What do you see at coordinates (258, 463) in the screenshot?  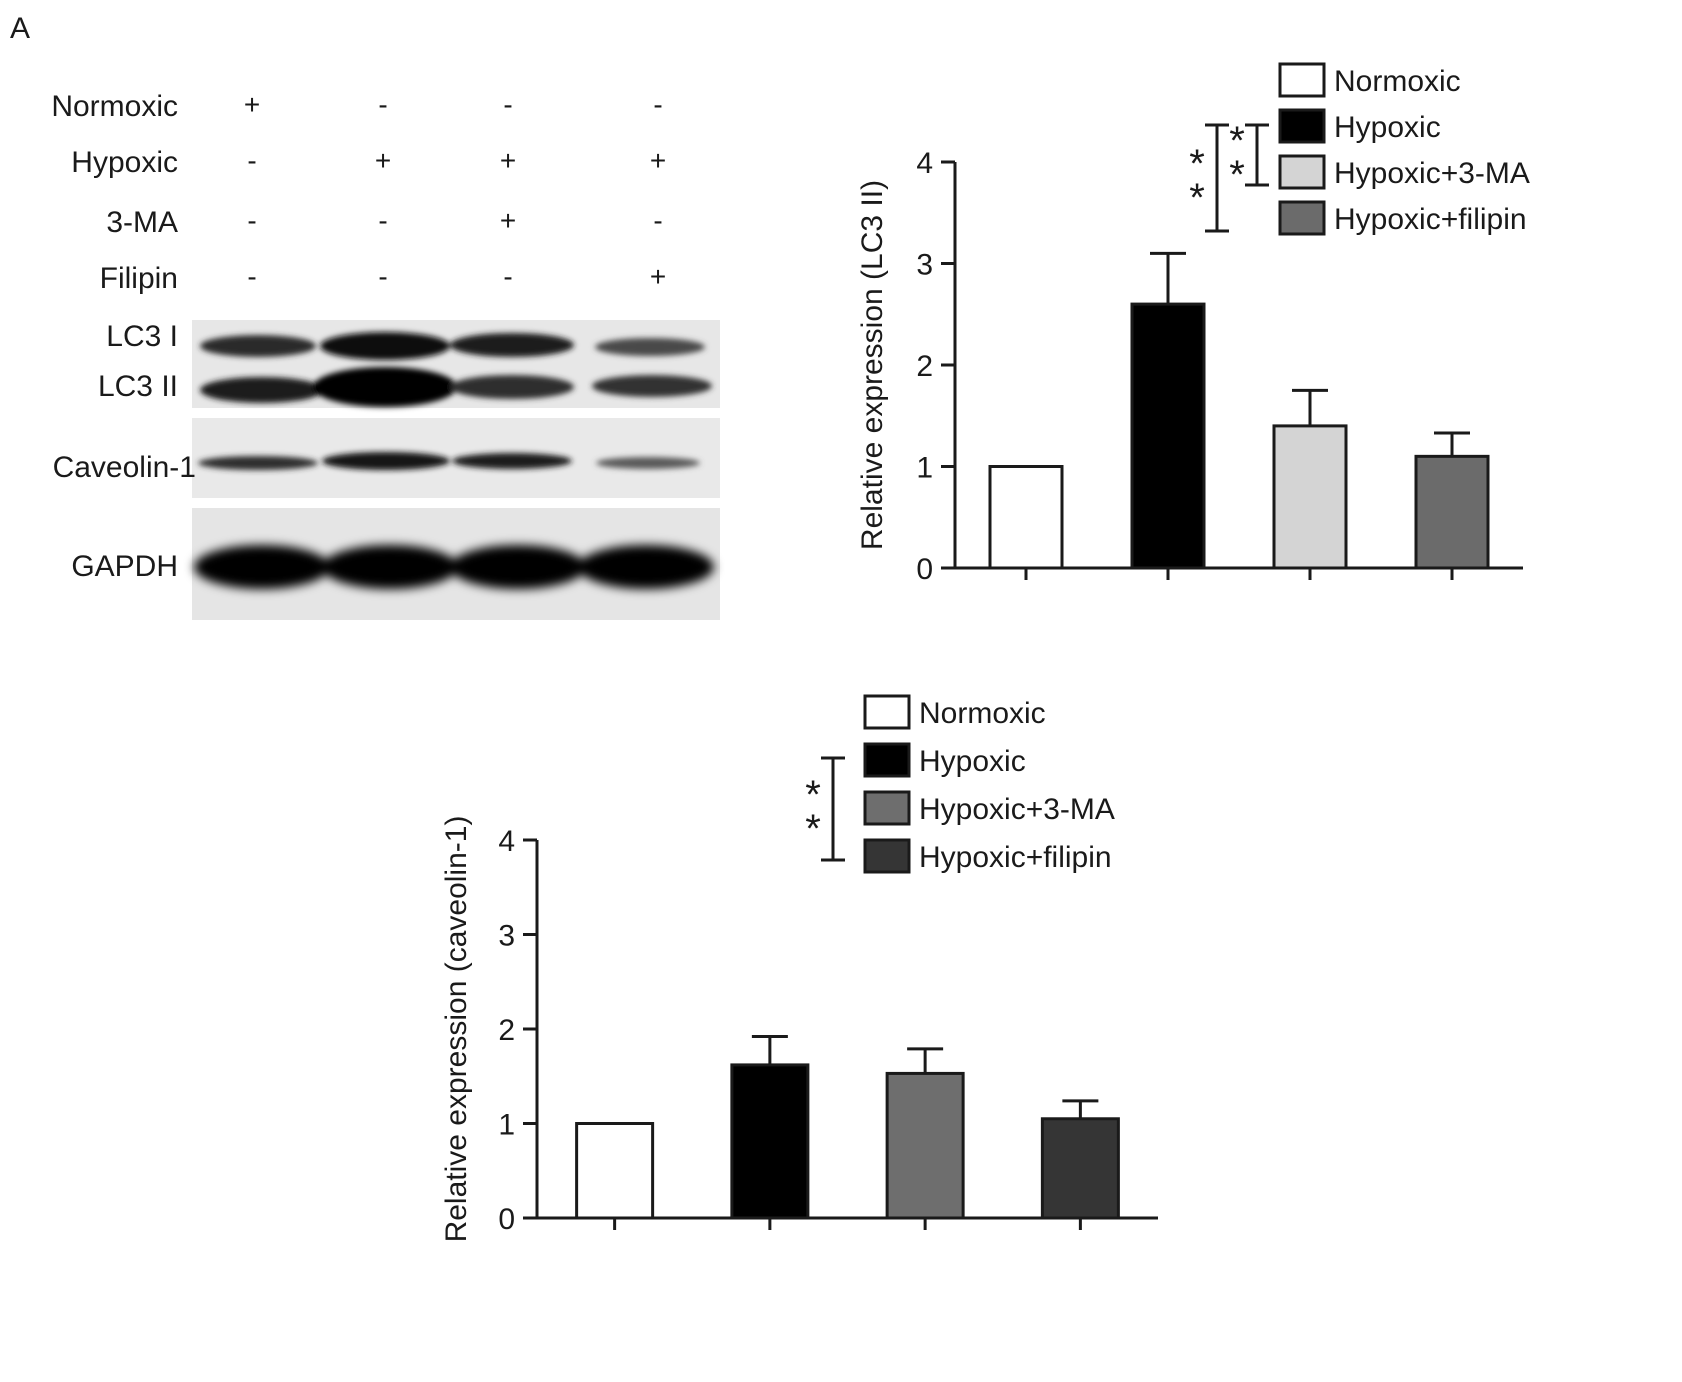 I see `caveolin-band-lane1` at bounding box center [258, 463].